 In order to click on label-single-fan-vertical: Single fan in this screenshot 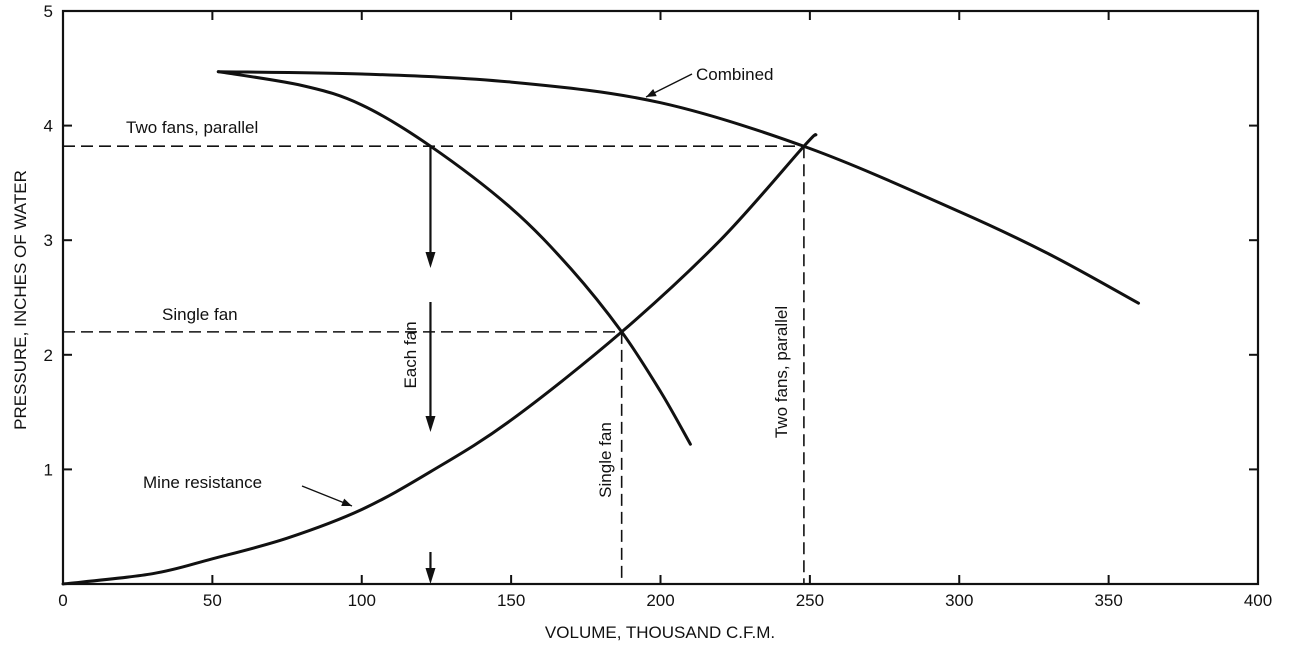, I will do `click(605, 460)`.